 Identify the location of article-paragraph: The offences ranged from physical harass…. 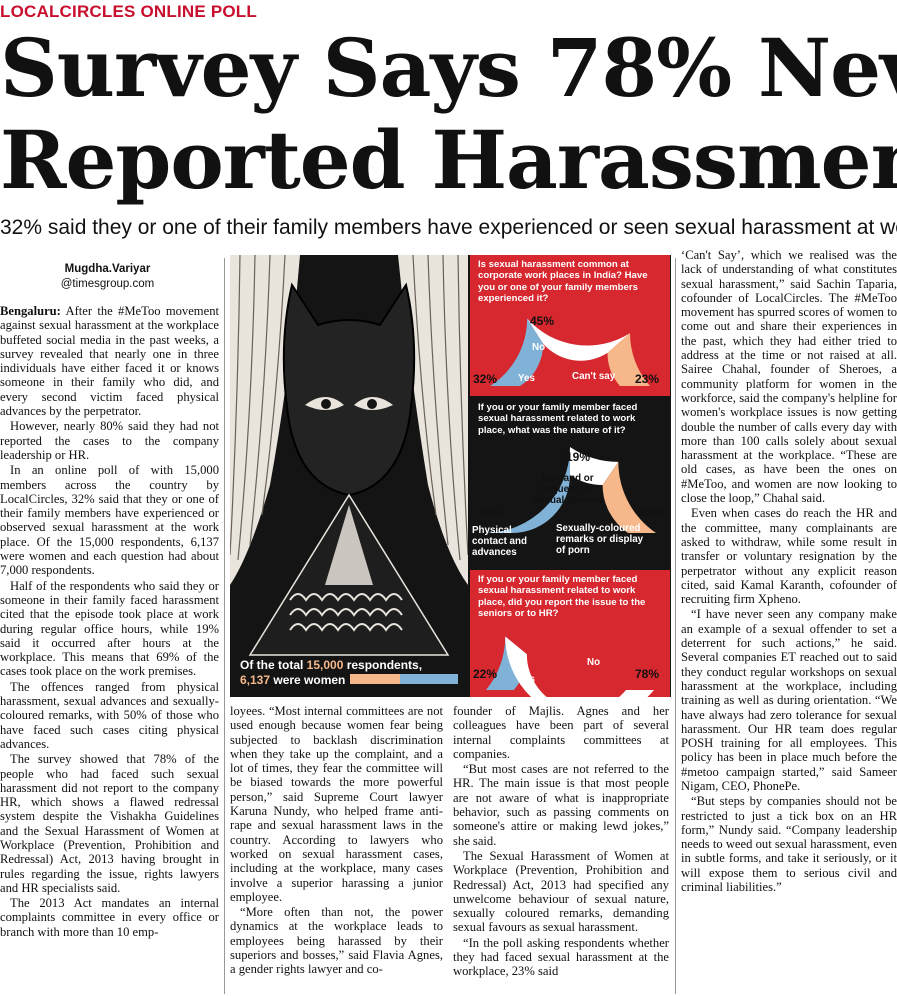
(109, 715).